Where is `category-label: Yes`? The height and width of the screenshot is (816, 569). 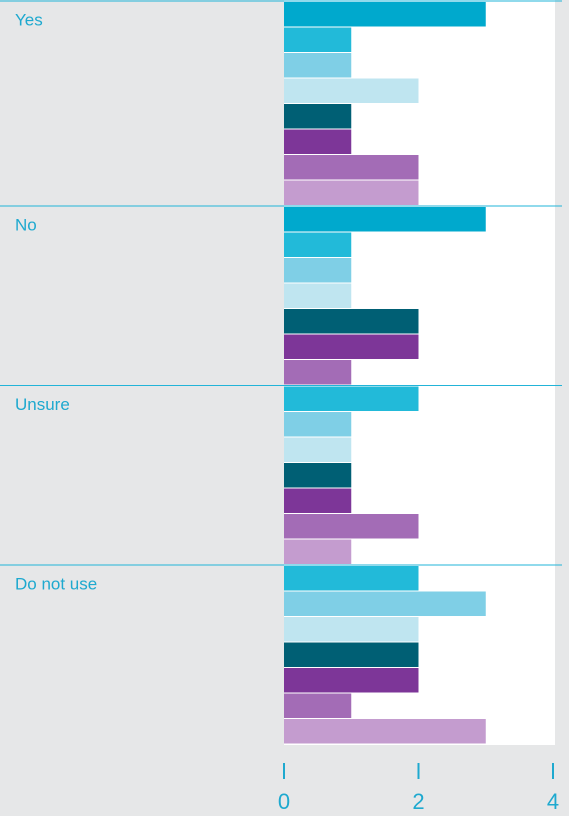 category-label: Yes is located at coordinates (29, 19).